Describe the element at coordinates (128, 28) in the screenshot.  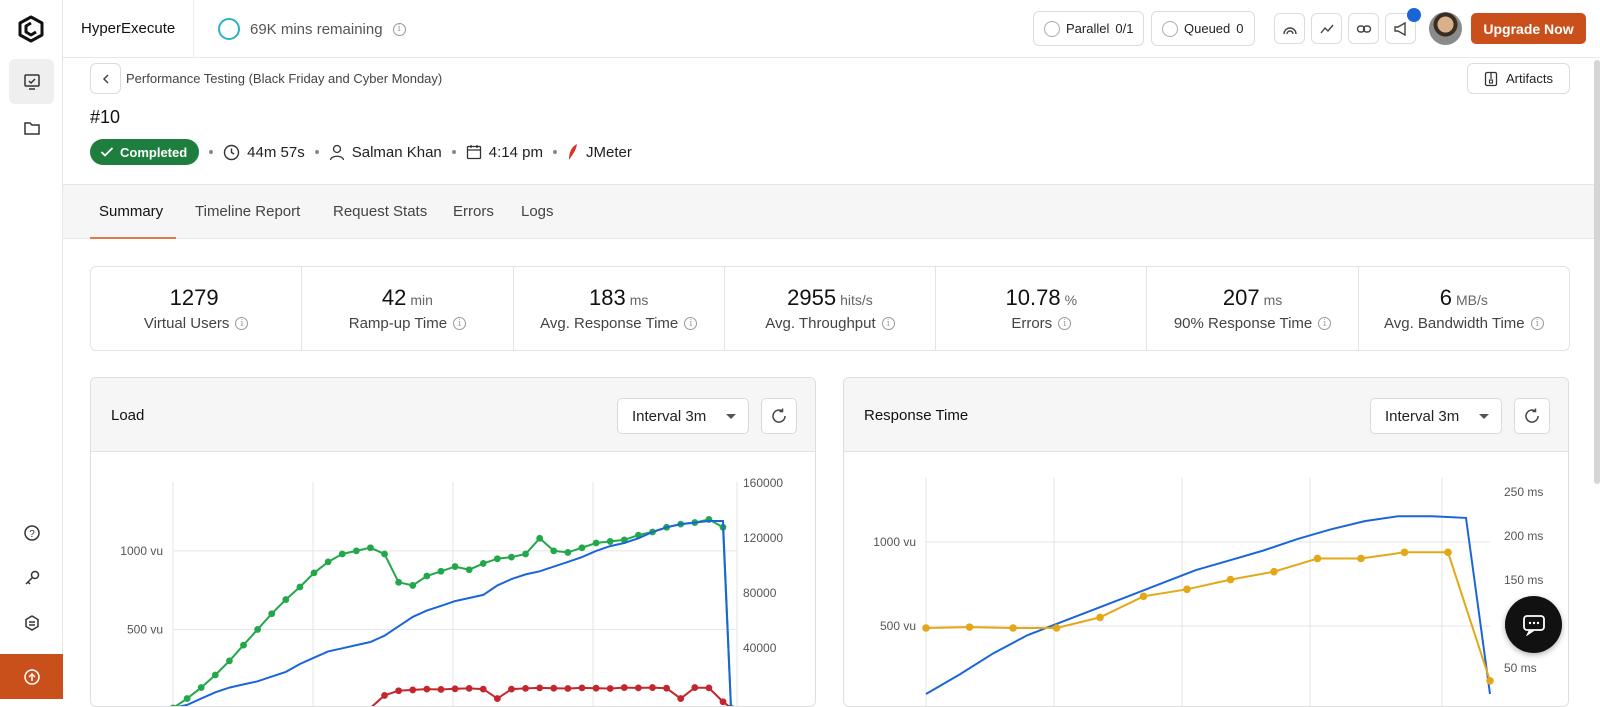
I see `product-name: HyperExecute` at that location.